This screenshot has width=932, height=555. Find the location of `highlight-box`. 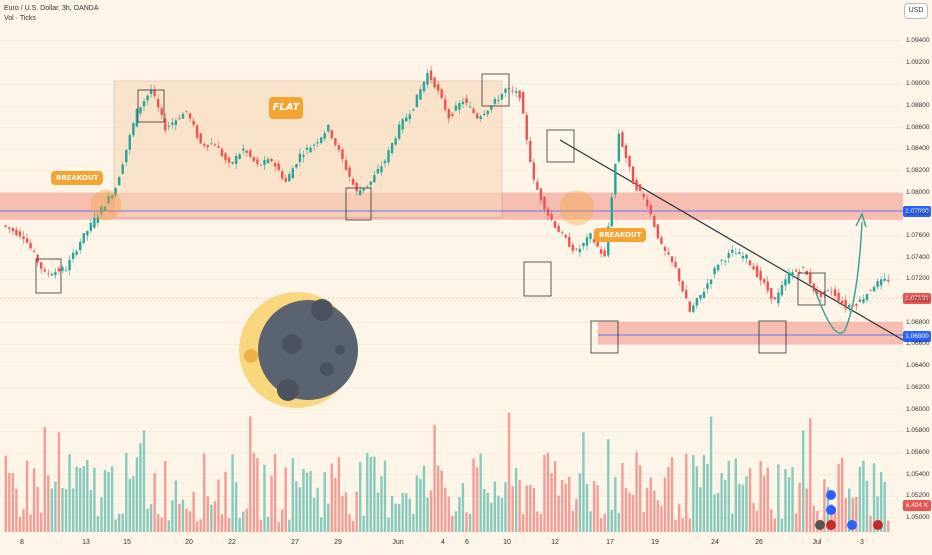

highlight-box is located at coordinates (358, 204).